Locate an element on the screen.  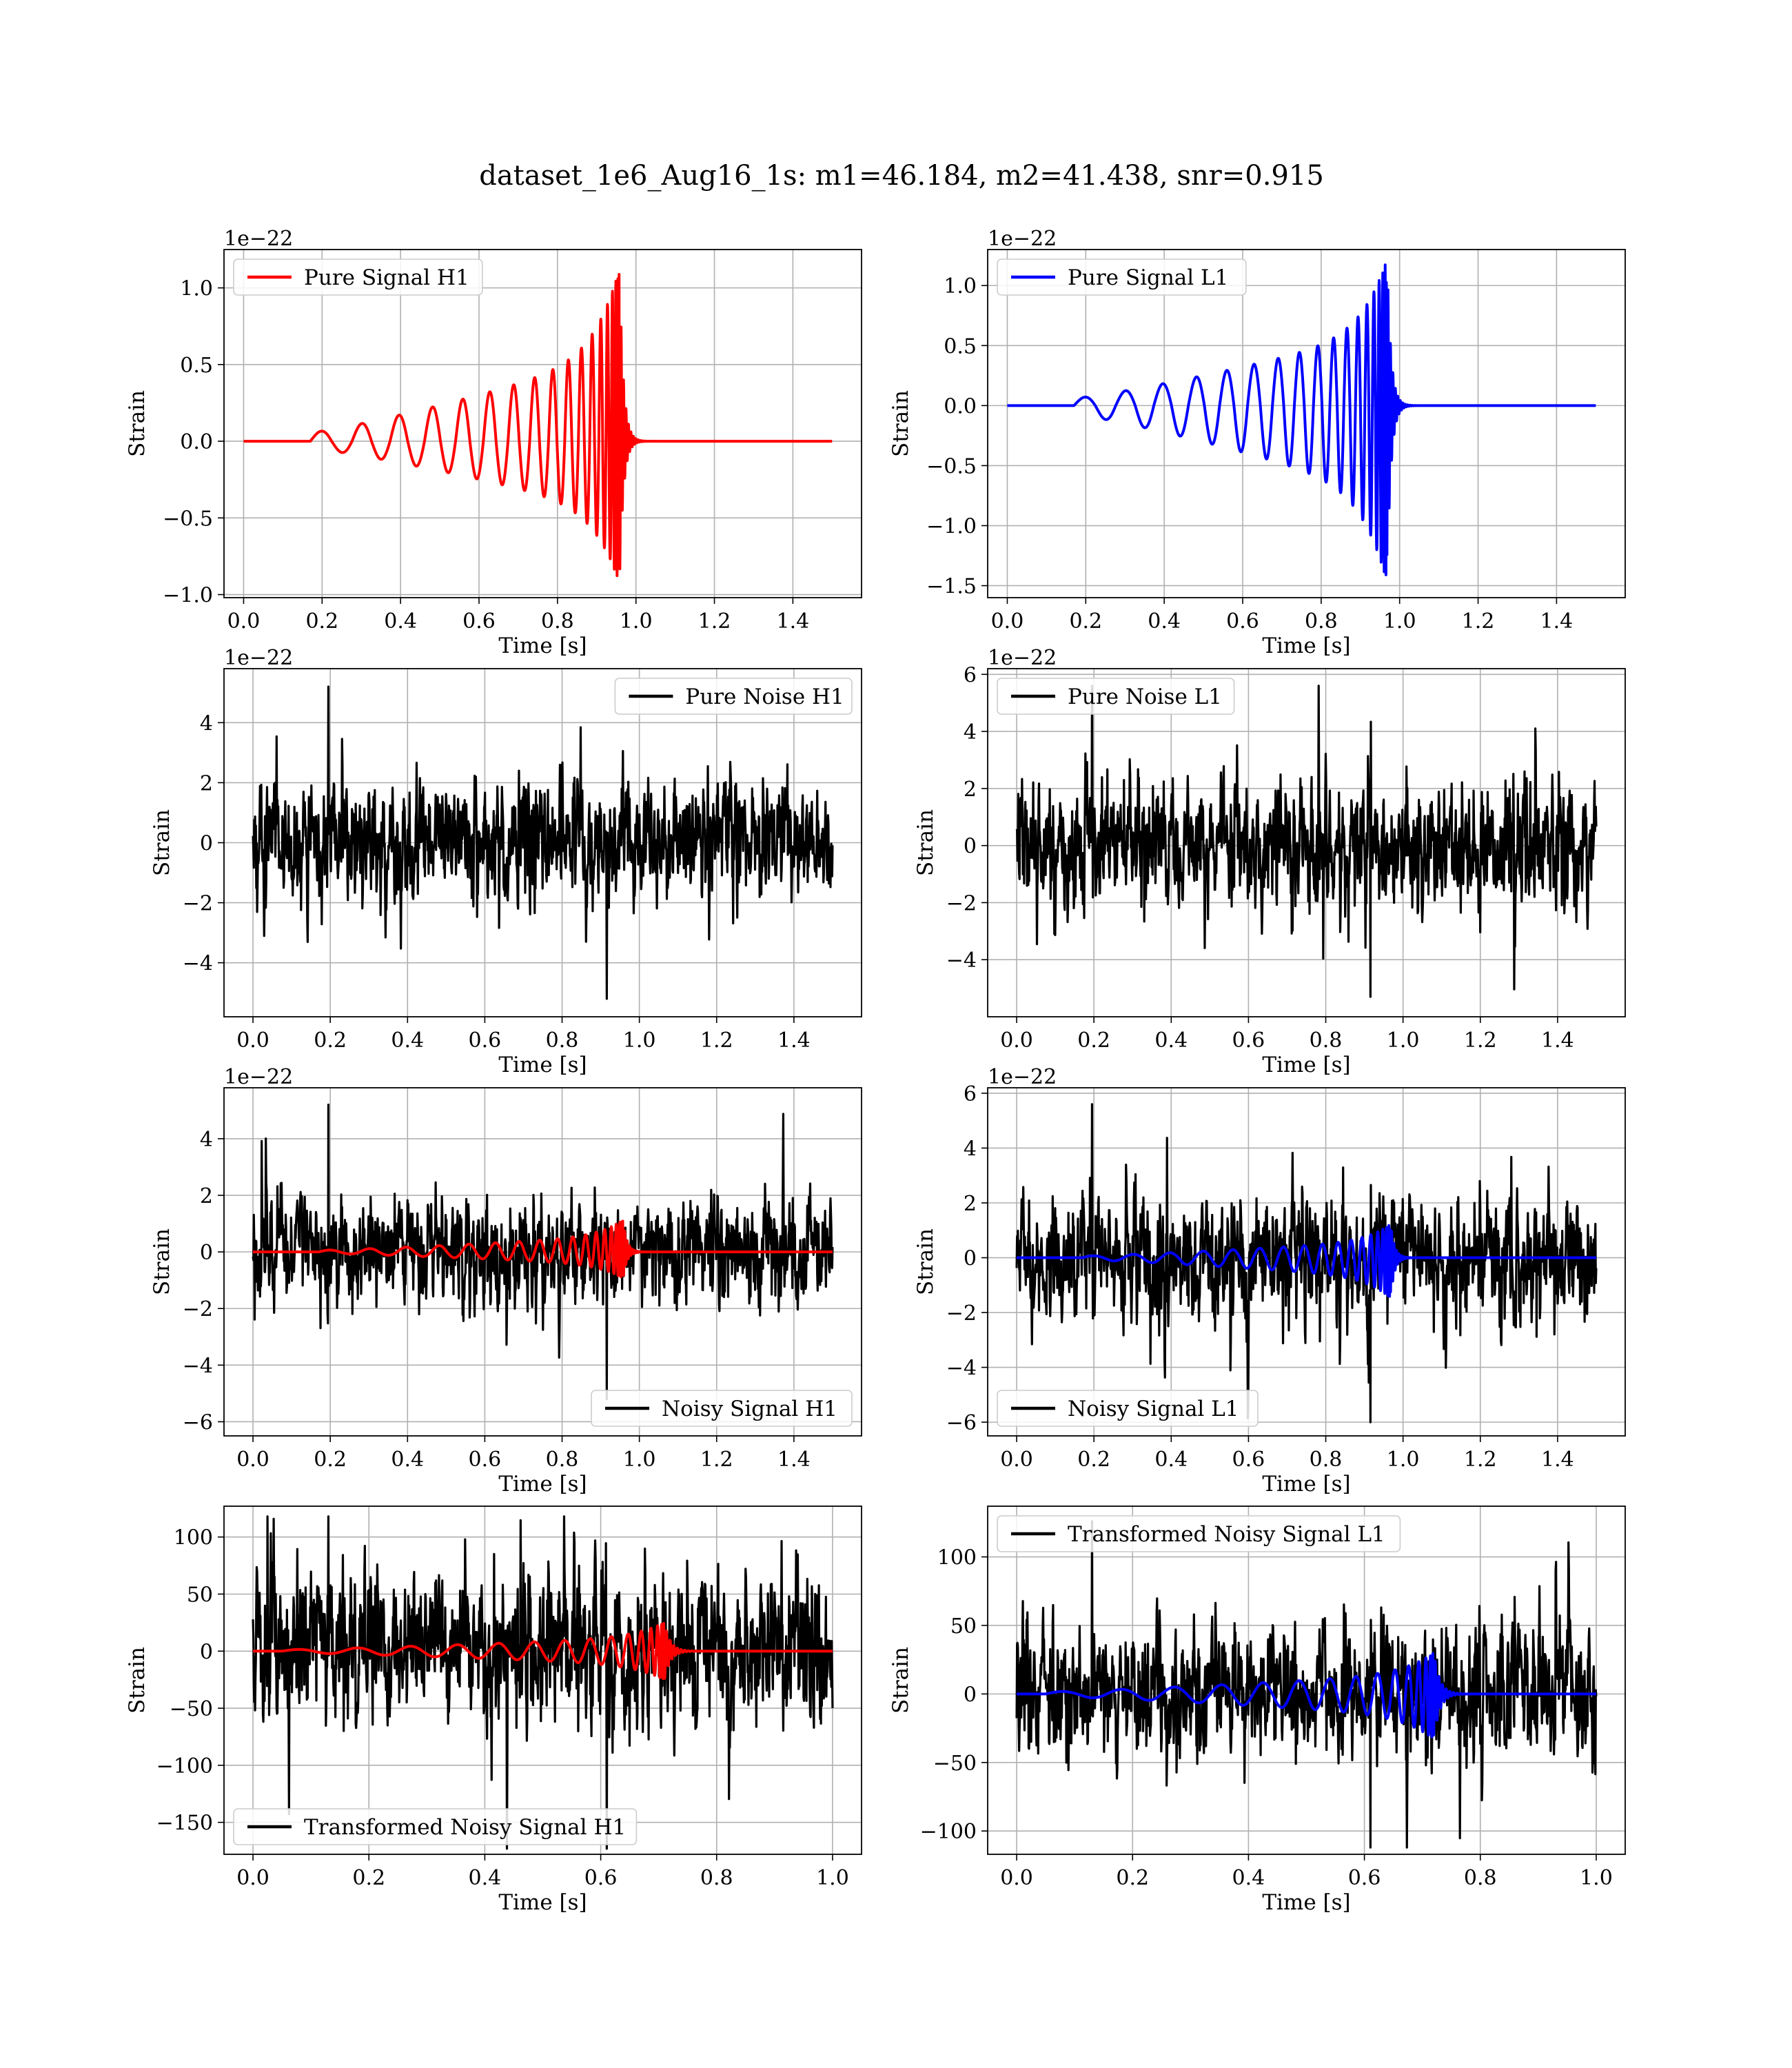
y-tick-label: 1.0 is located at coordinates (961, 286).